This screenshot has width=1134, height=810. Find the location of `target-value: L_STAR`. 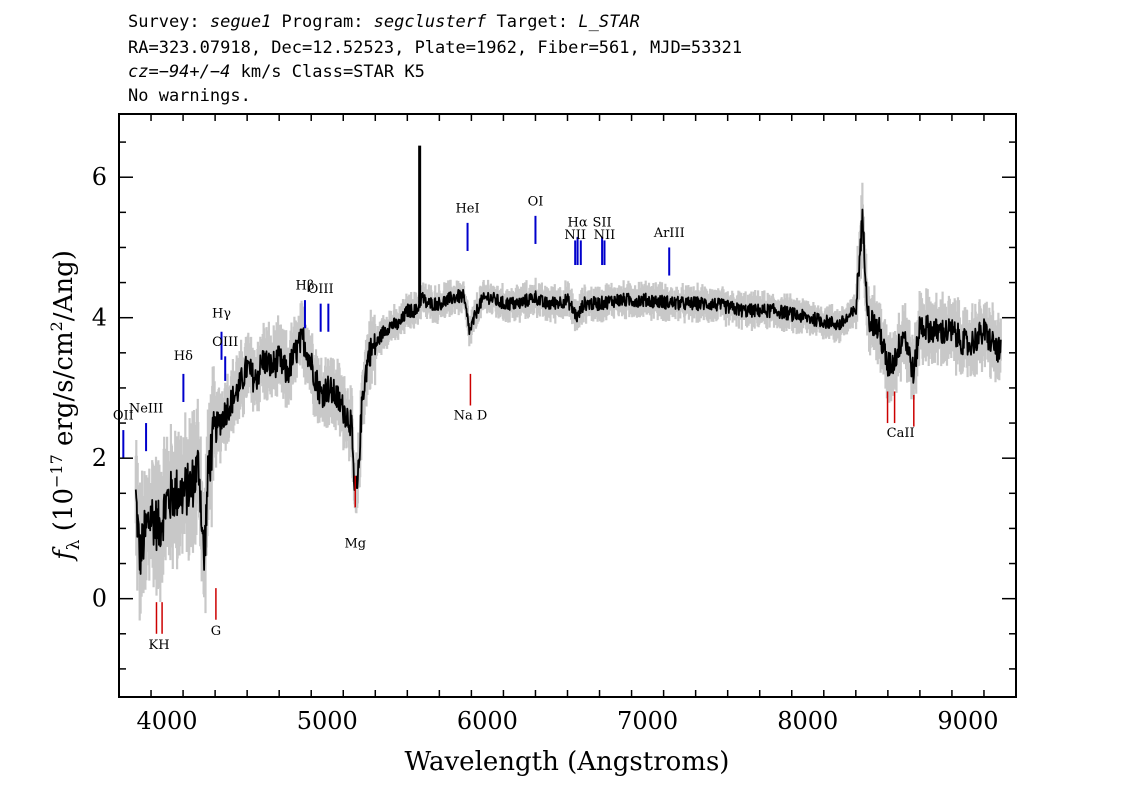

target-value: L_STAR is located at coordinates (609, 22).